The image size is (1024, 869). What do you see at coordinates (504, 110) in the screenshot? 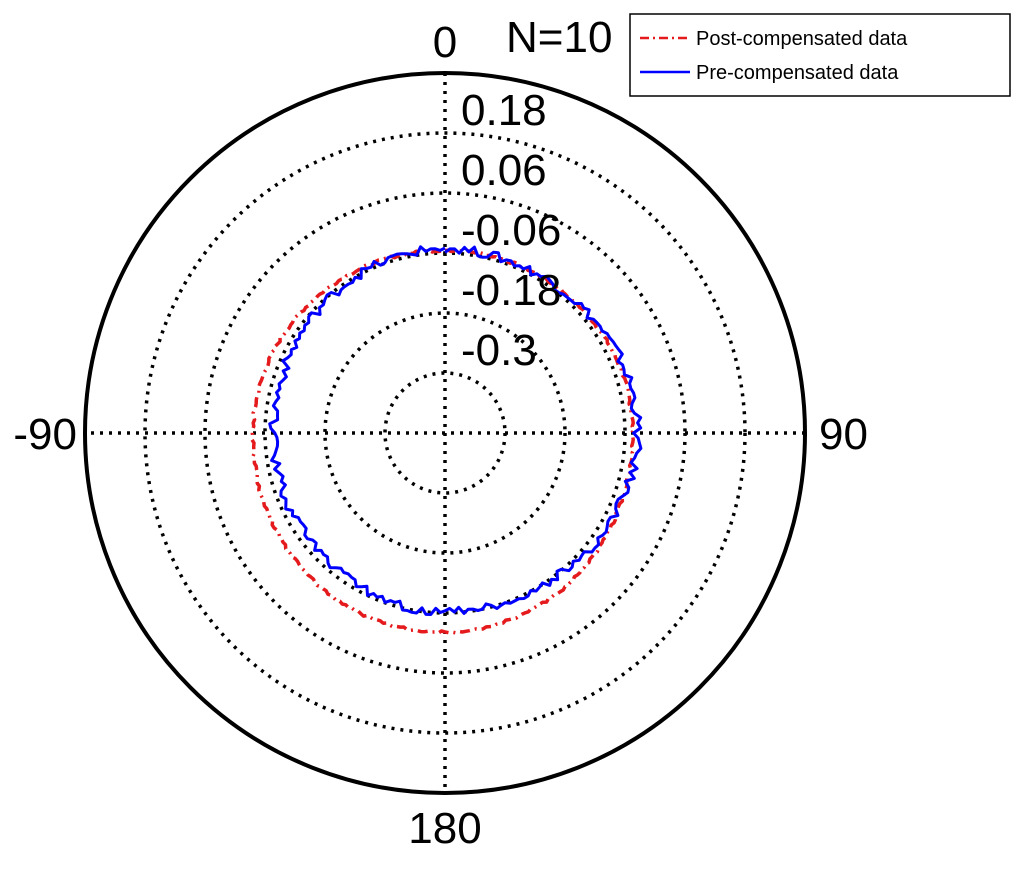
I see `radial-tick-label: 0.18` at bounding box center [504, 110].